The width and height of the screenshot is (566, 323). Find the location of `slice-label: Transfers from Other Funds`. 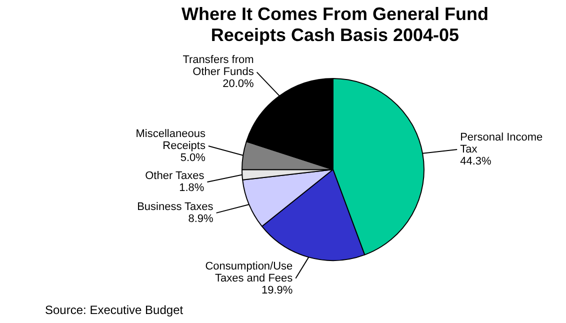

slice-label: Transfers from Other Funds is located at coordinates (218, 66).